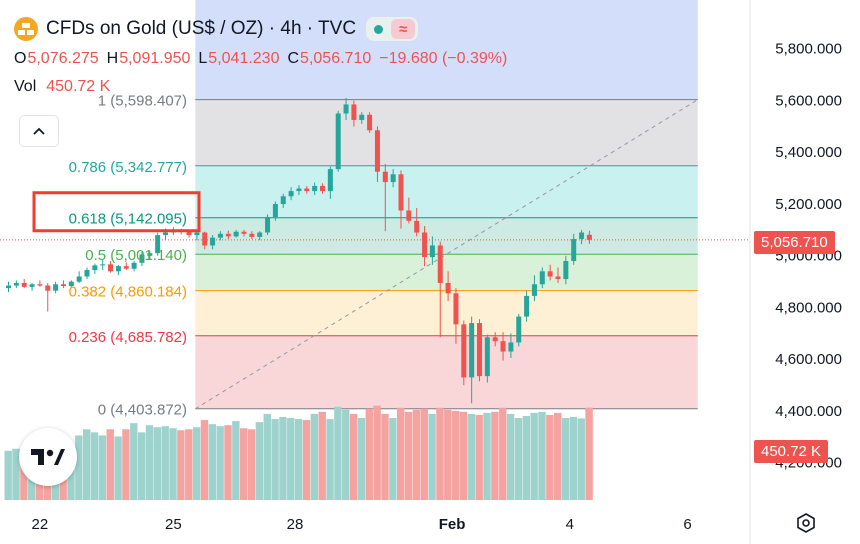 This screenshot has height=544, width=860. What do you see at coordinates (362, 524) in the screenshot?
I see `time-axis: 22 25 28 Feb 4 6` at bounding box center [362, 524].